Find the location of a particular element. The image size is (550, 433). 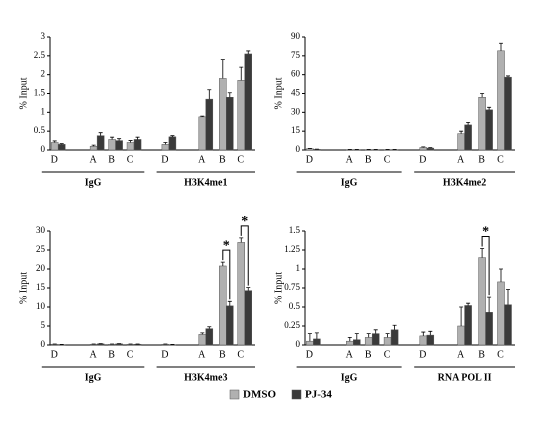

y-tick-label: 1.5 is located at coordinates (295, 230).